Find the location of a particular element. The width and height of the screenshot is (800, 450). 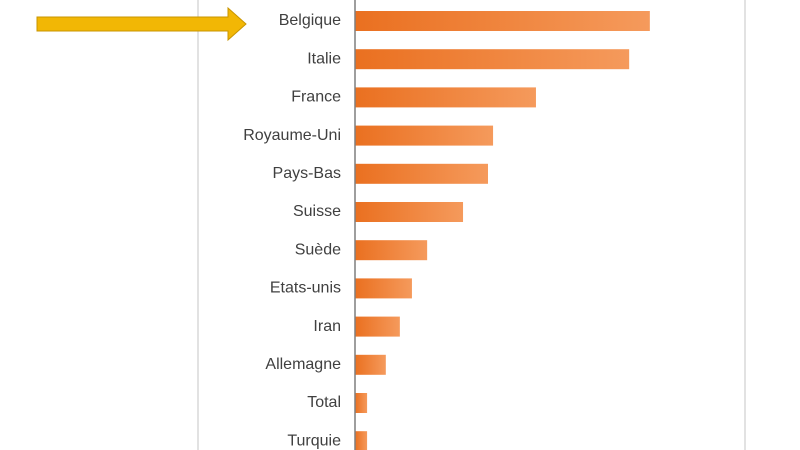

y-tick-label: Italie is located at coordinates (324, 58).